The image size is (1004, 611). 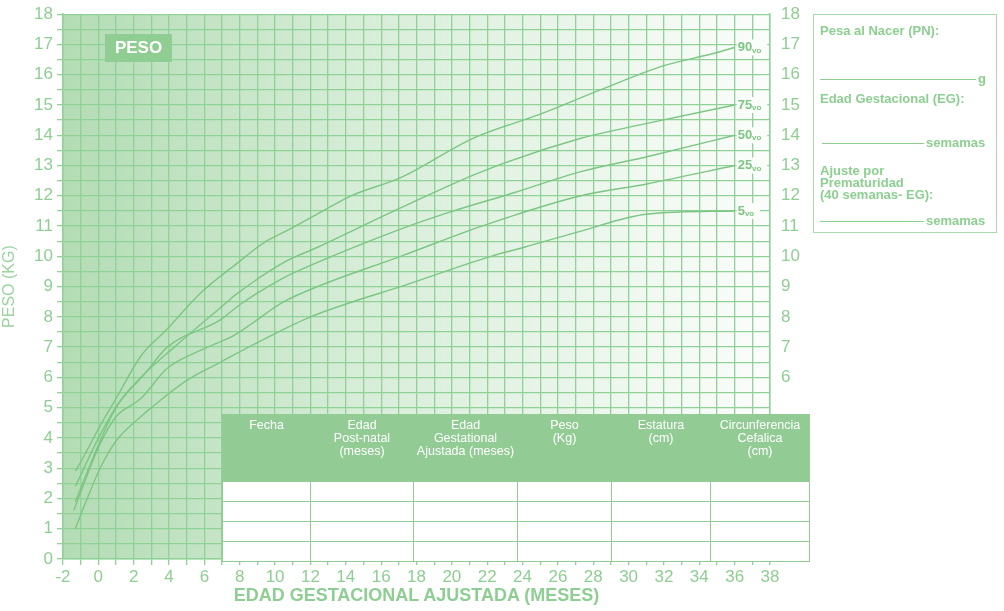 What do you see at coordinates (770, 576) in the screenshot?
I see `x-tick-label: 38` at bounding box center [770, 576].